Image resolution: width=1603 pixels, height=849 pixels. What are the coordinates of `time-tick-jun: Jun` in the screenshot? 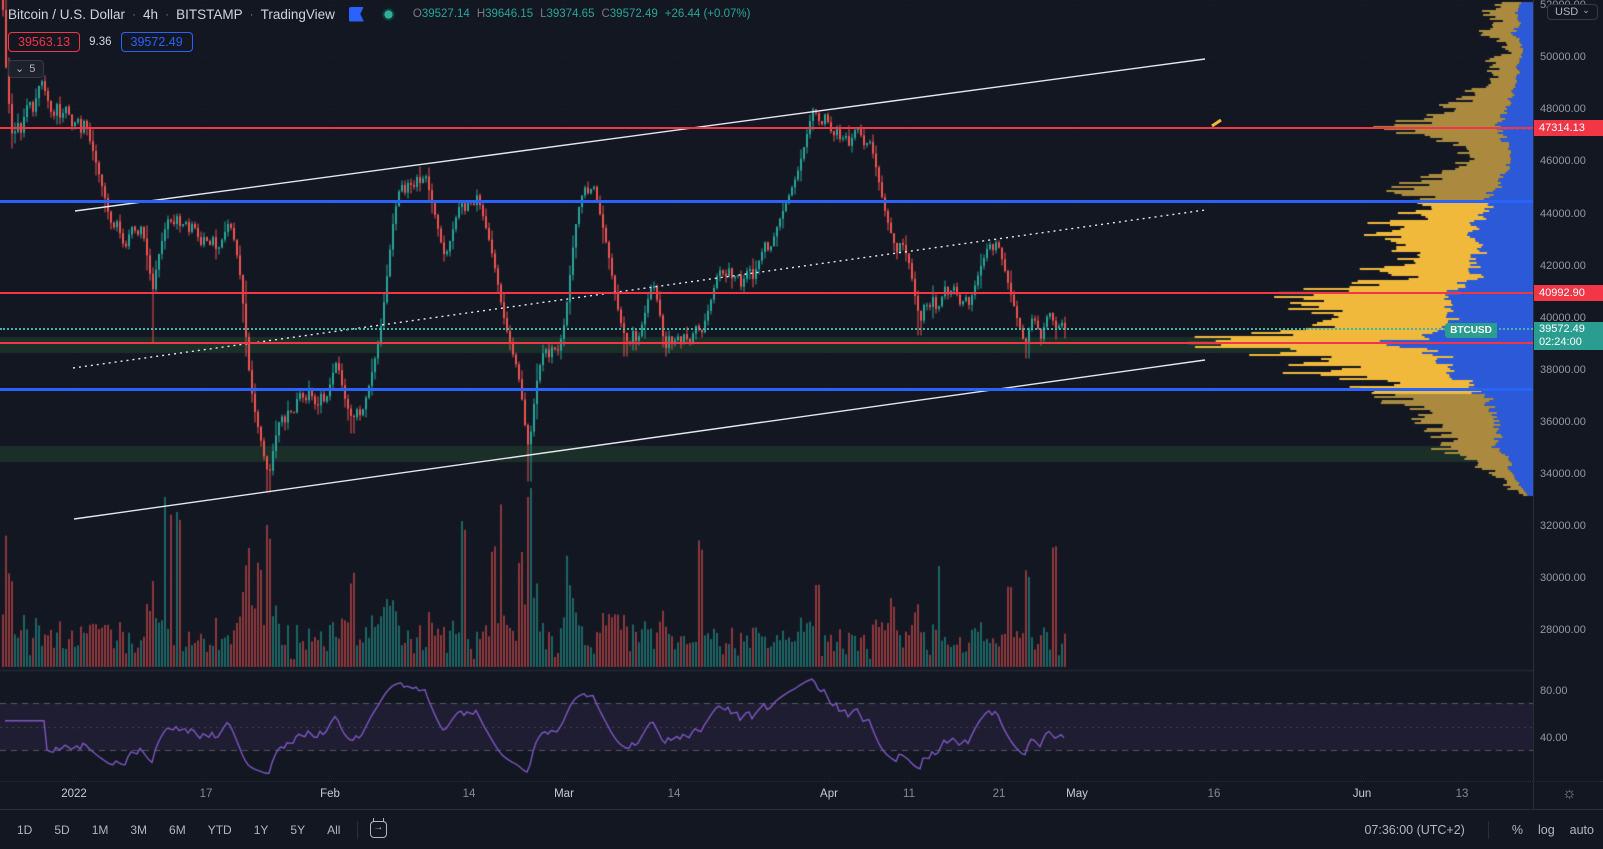 It's located at (1362, 794).